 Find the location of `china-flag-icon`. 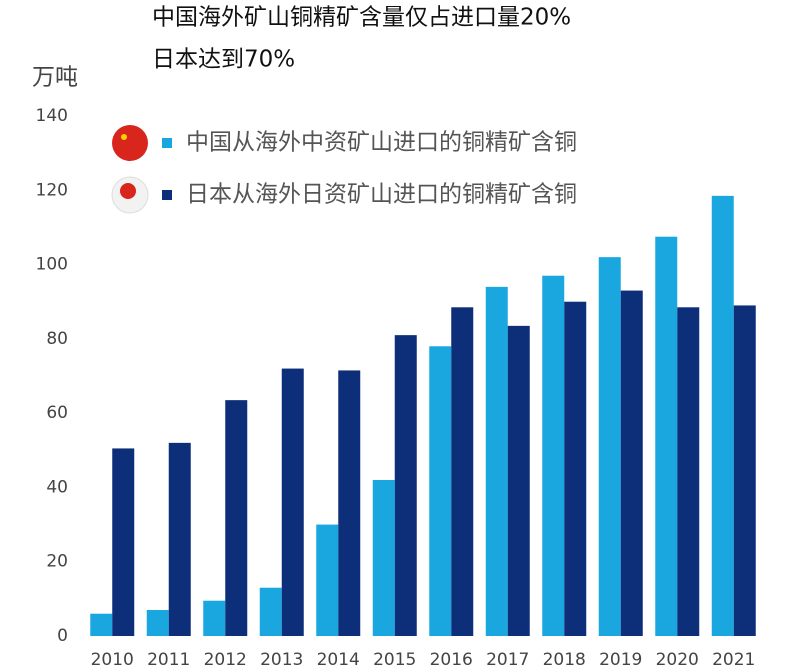

china-flag-icon is located at coordinates (130, 143).